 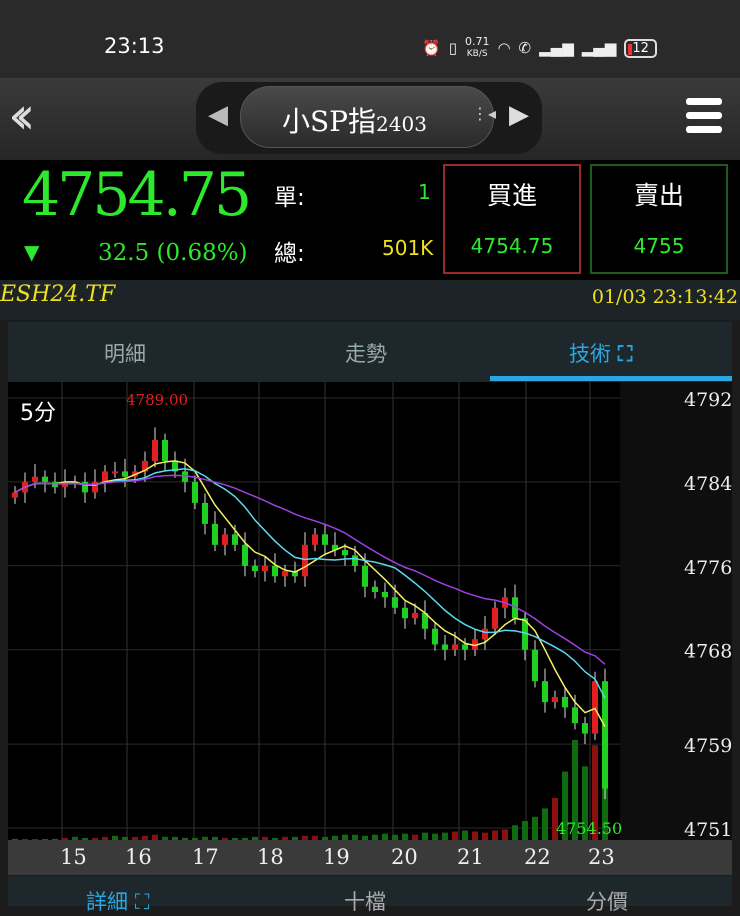 What do you see at coordinates (424, 192) in the screenshot?
I see `unit-value: 1` at bounding box center [424, 192].